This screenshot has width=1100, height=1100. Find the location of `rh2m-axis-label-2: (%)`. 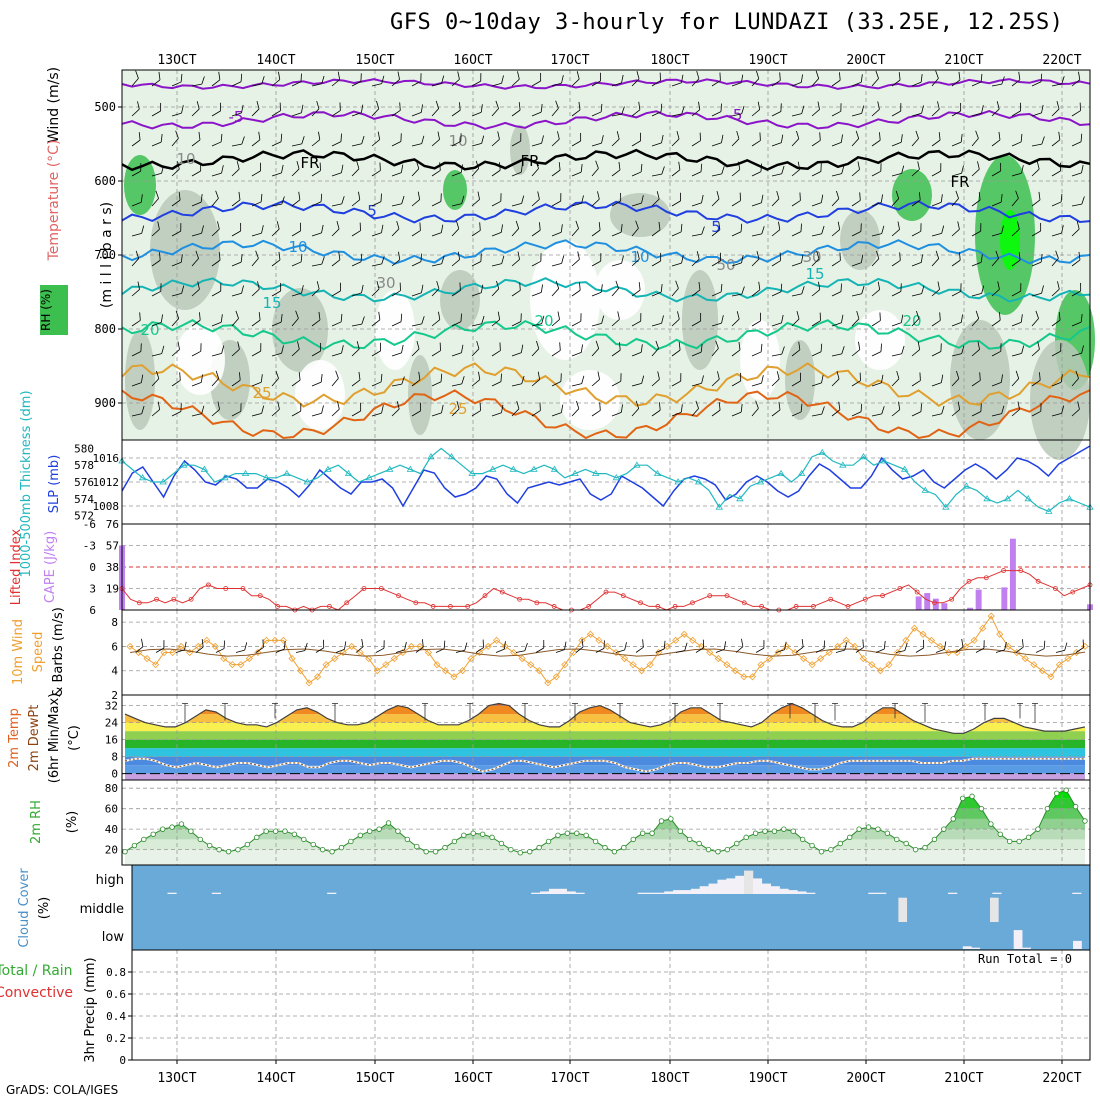

rh2m-axis-label-2: (%) is located at coordinates (72, 822).